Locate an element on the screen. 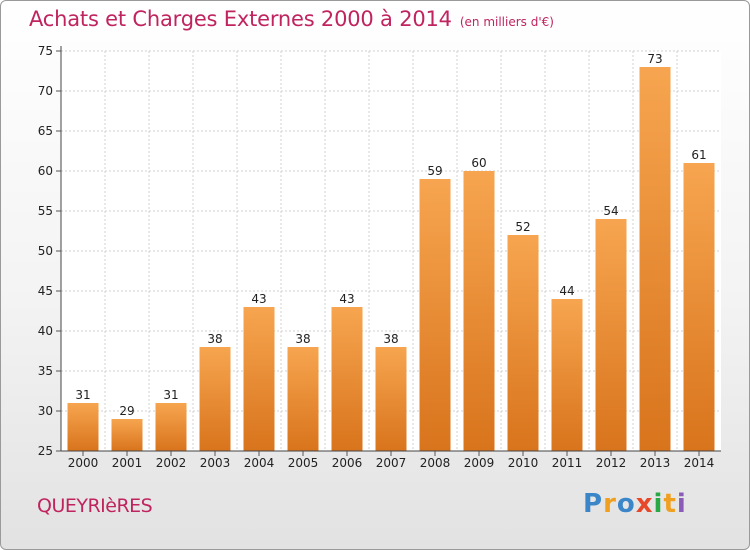 The image size is (750, 550). bar-value-label: 59 is located at coordinates (434, 171).